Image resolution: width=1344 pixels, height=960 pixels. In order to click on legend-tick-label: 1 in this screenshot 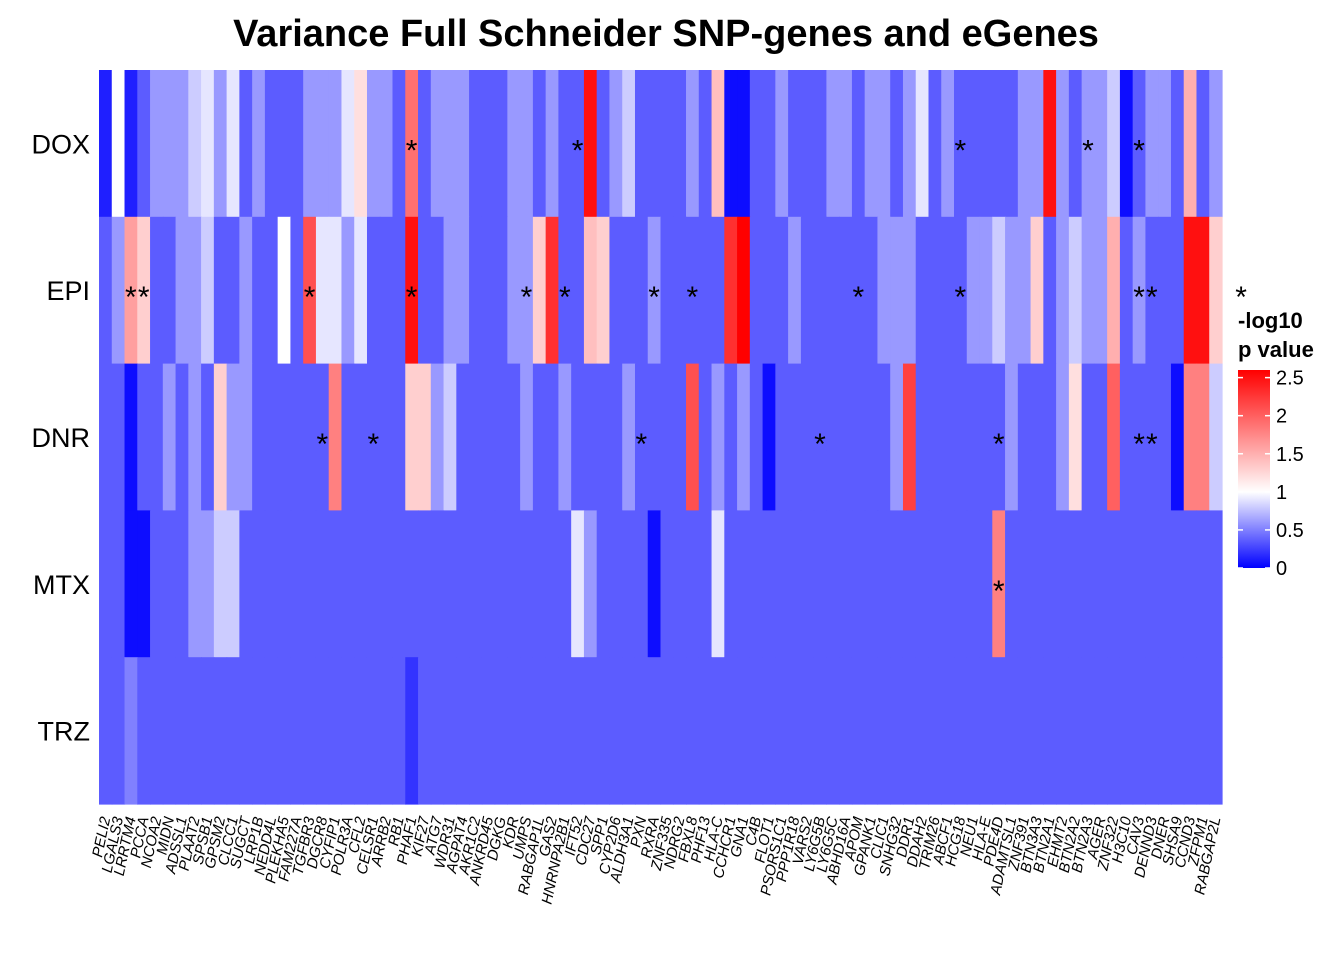, I will do `click(1281, 493)`.